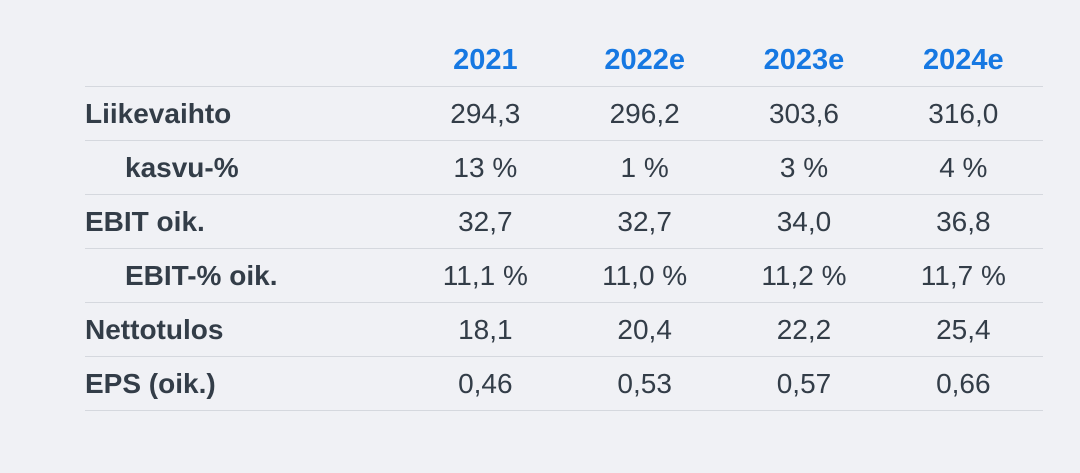 This screenshot has width=1080, height=473. What do you see at coordinates (485, 383) in the screenshot?
I see `table-cell: 0,46` at bounding box center [485, 383].